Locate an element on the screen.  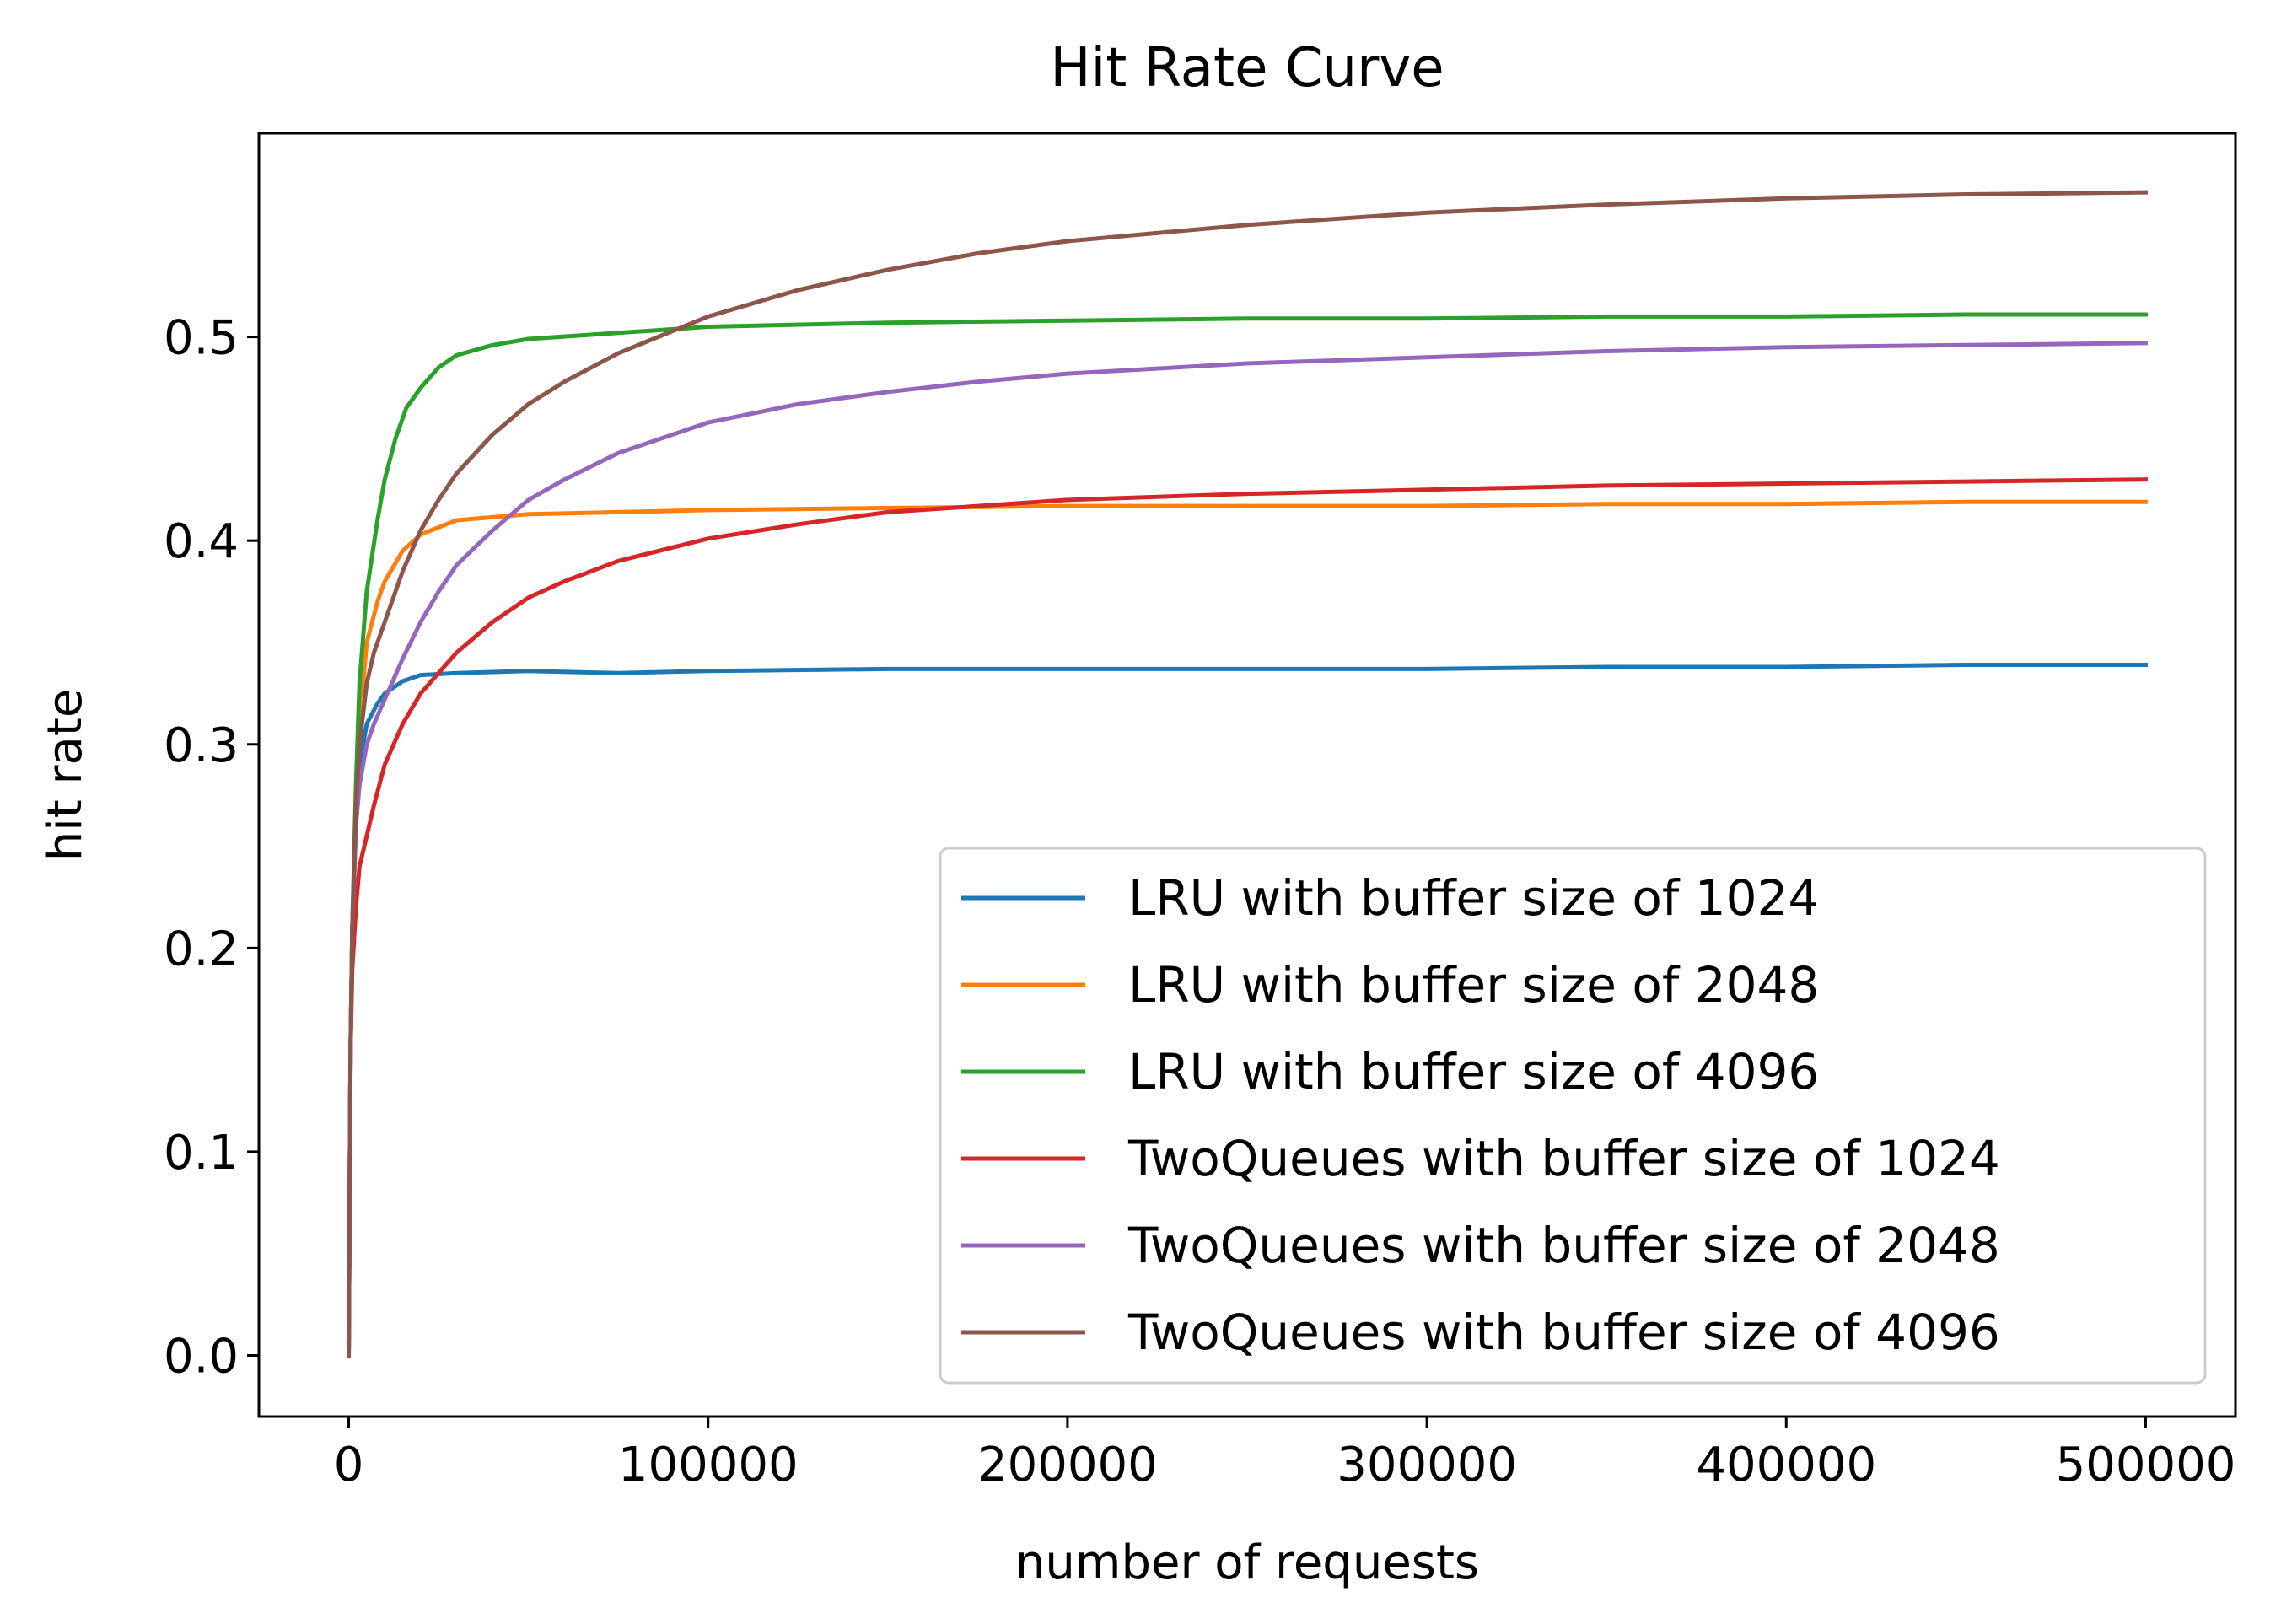
y-tick-label: 0.0 is located at coordinates (201, 1357).